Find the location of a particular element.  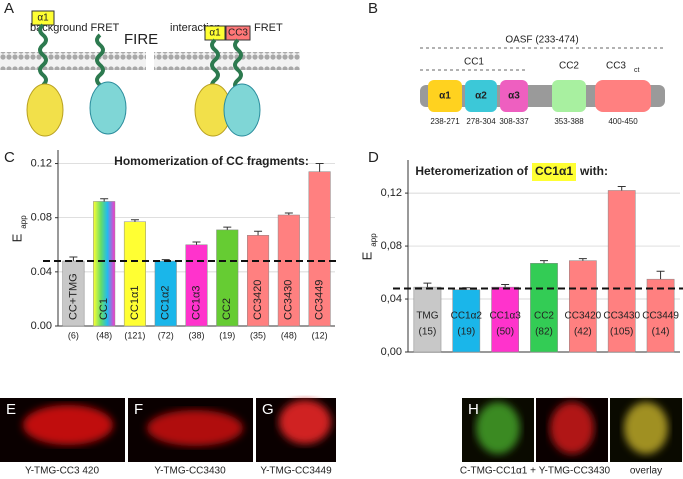

range: 278-304 is located at coordinates (481, 121).